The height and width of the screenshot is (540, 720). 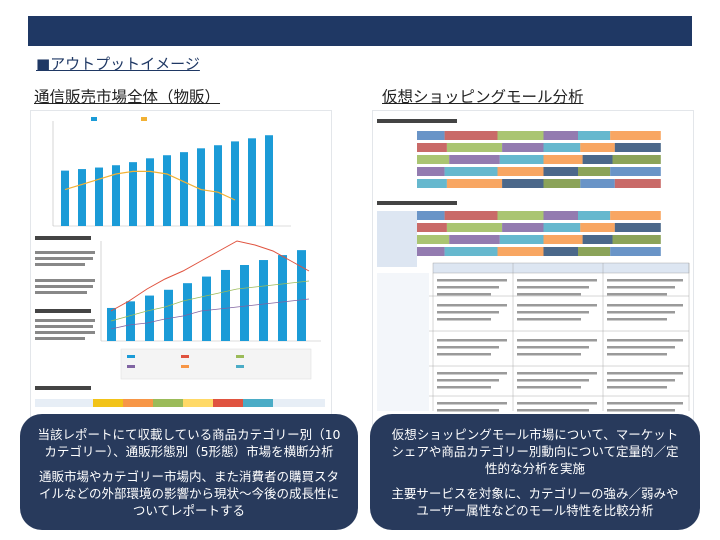 I want to click on upper-trend-line, so click(x=150, y=185).